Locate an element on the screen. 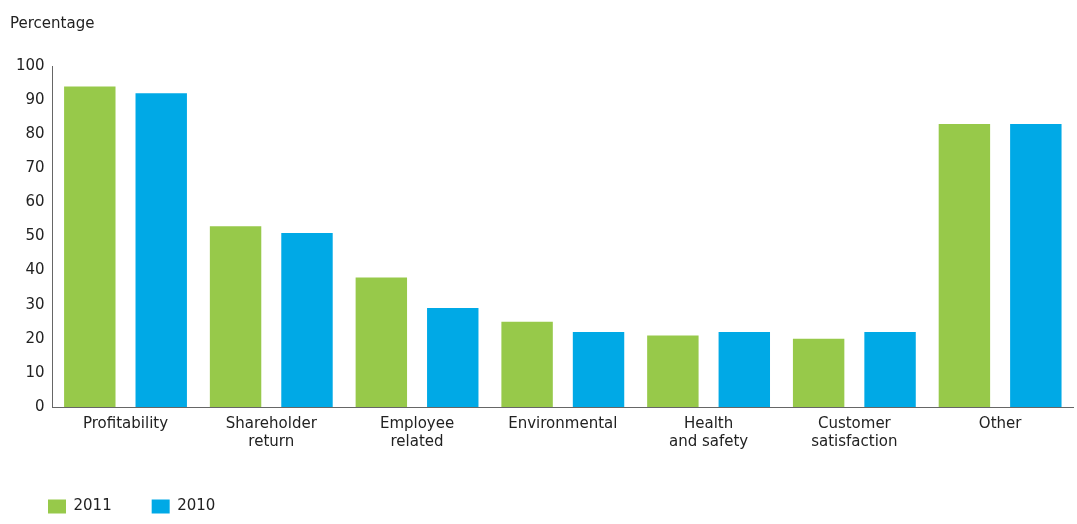 The width and height of the screenshot is (1077, 524). y-tick-label: 50 is located at coordinates (35, 235).